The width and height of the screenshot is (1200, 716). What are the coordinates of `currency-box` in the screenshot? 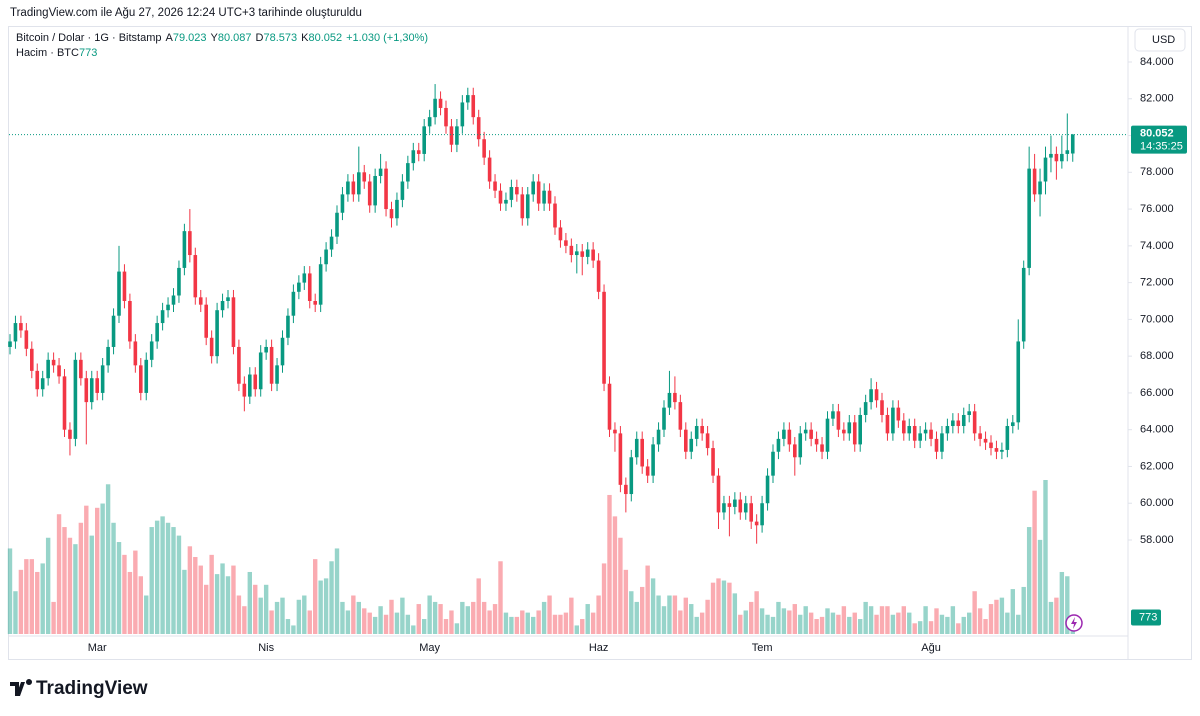 It's located at (1160, 40).